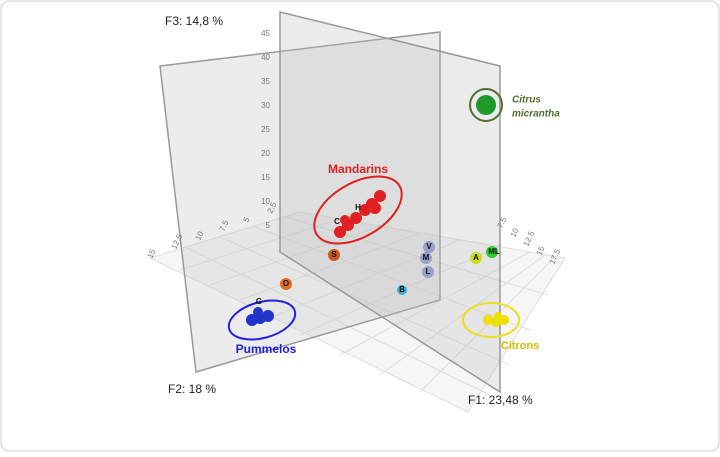 The height and width of the screenshot is (457, 720). What do you see at coordinates (426, 257) in the screenshot?
I see `point-label: M` at bounding box center [426, 257].